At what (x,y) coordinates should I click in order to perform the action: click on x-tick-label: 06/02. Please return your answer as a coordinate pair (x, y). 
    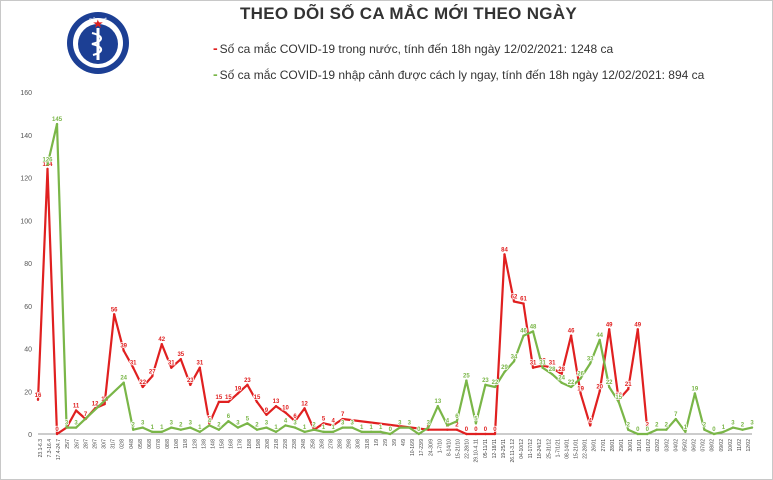
    Looking at the image, I should click on (695, 445).